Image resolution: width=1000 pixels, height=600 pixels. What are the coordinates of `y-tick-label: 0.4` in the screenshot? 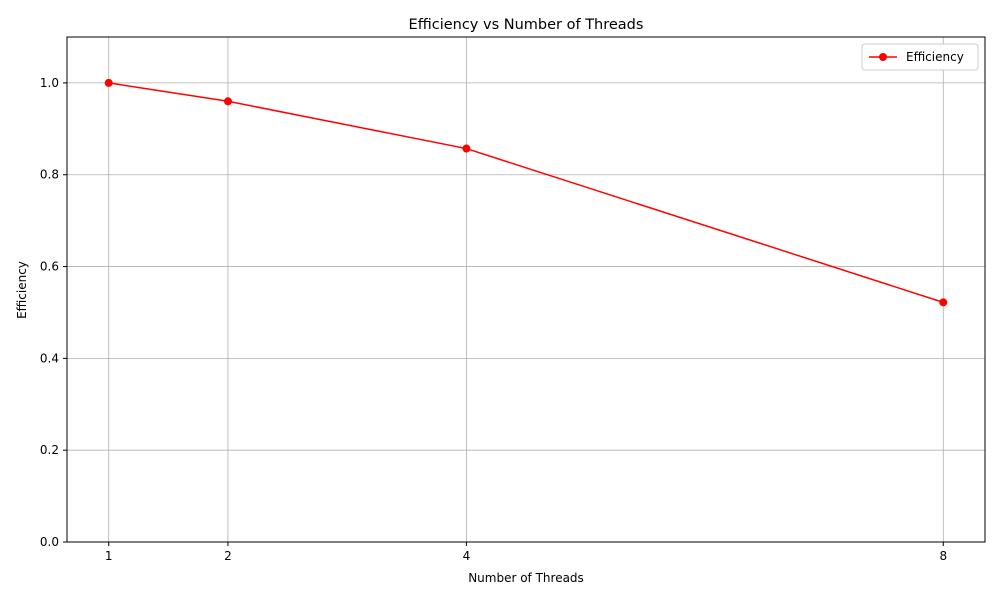 It's located at (49, 358).